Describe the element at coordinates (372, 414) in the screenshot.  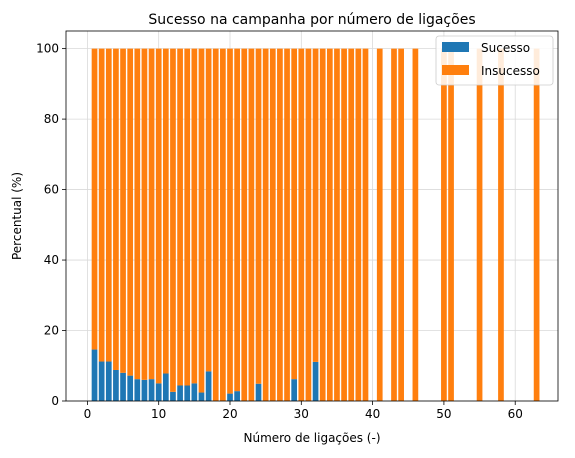
I see `x-tick-label: 40` at that location.